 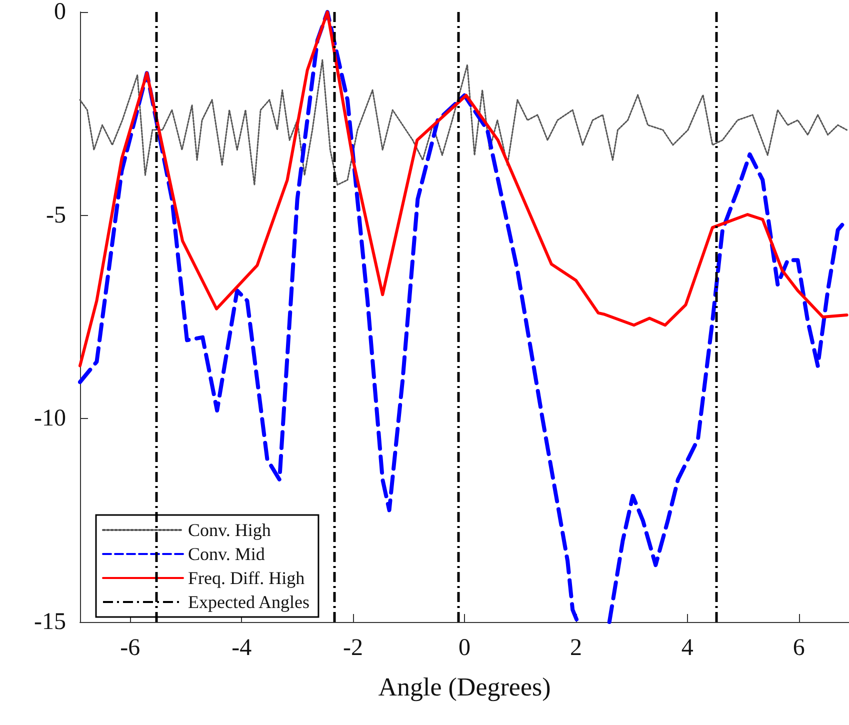 What do you see at coordinates (464, 687) in the screenshot?
I see `x-axis-title: Angle (Degrees)` at bounding box center [464, 687].